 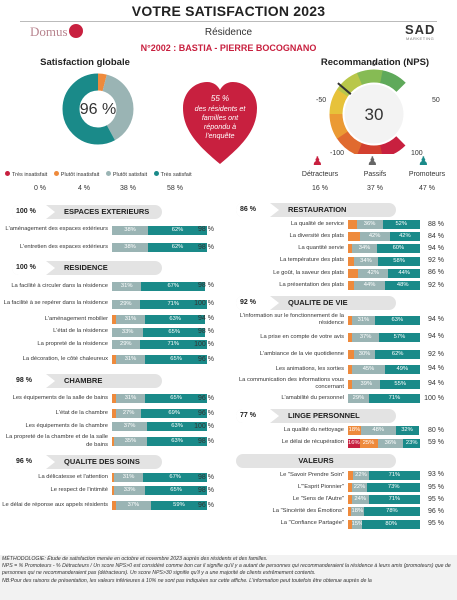 I want to click on bar-segment: 36%, so click(x=369, y=224).